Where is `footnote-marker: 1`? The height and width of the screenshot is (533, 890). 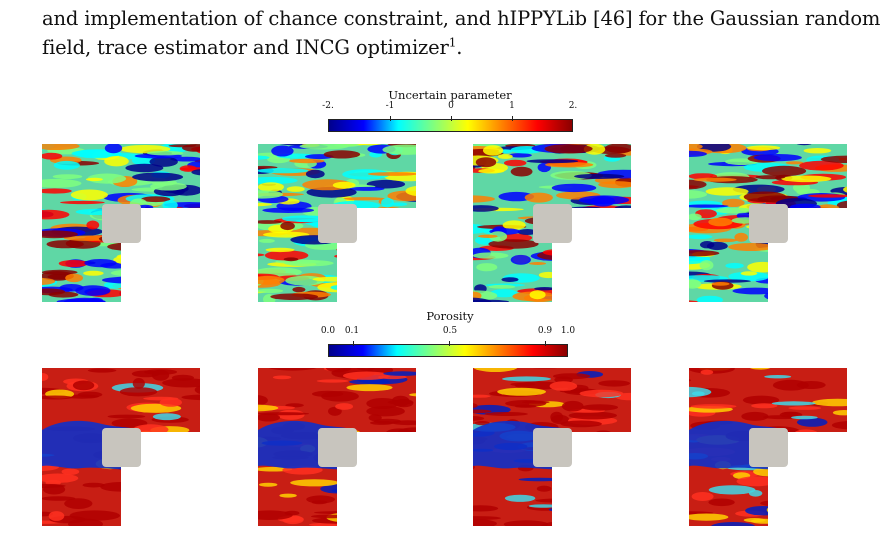 footnote-marker: 1 is located at coordinates (452, 42).